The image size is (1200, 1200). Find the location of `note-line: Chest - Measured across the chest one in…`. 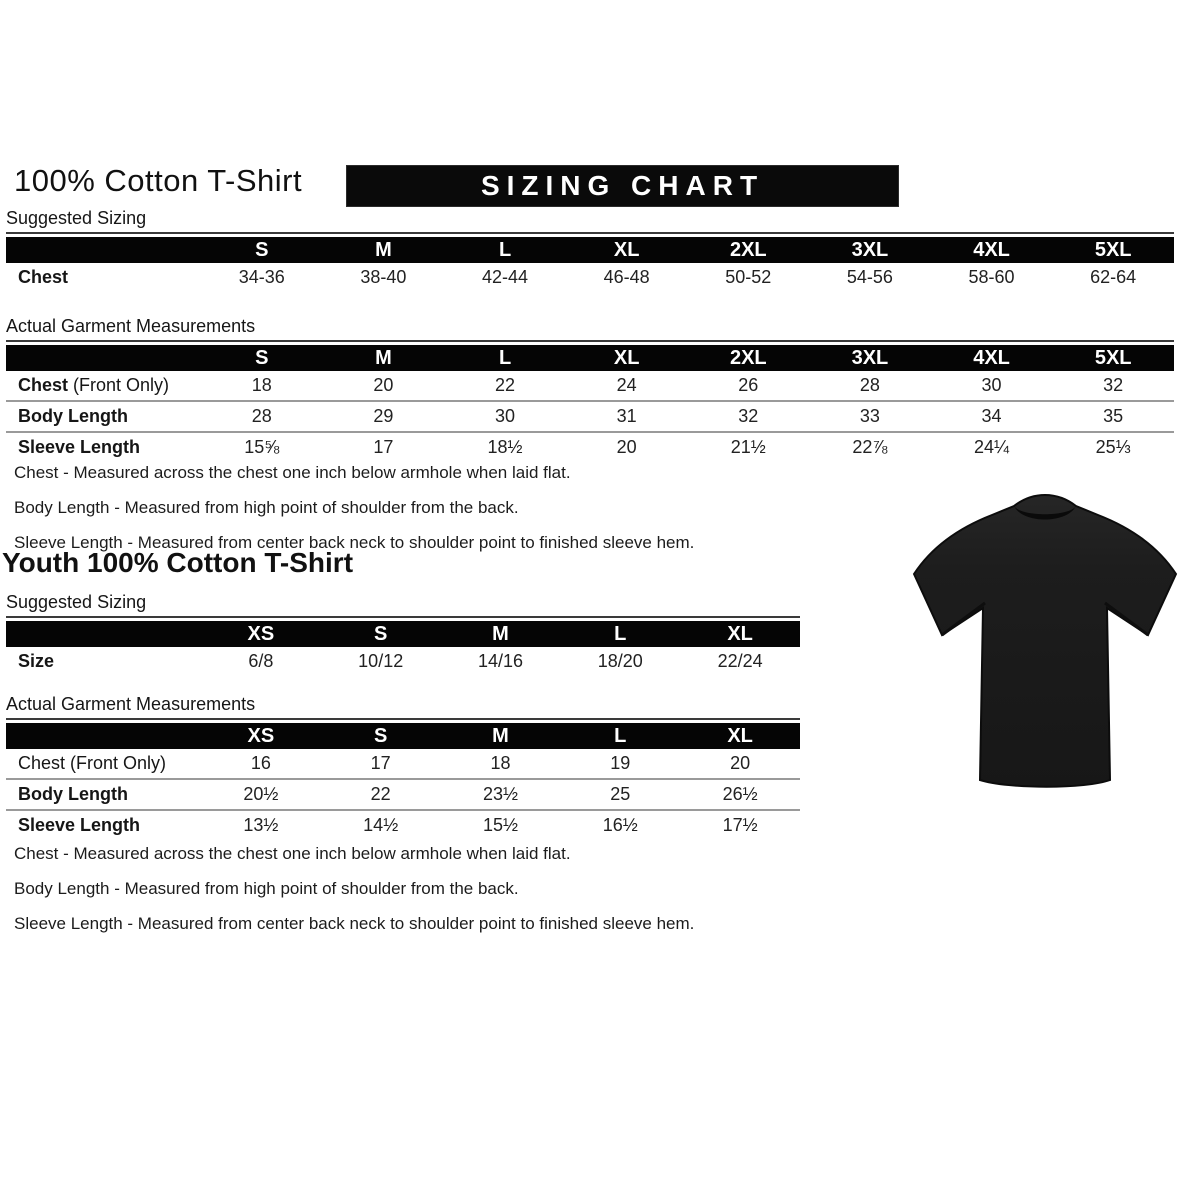

note-line: Chest - Measured across the chest one in… is located at coordinates (292, 853).